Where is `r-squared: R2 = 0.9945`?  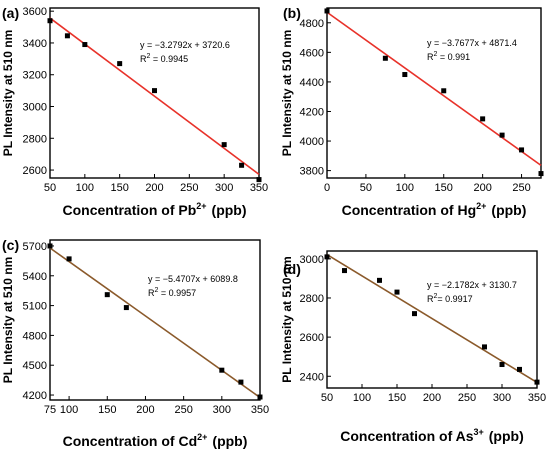 r-squared: R2 = 0.9945 is located at coordinates (164, 58).